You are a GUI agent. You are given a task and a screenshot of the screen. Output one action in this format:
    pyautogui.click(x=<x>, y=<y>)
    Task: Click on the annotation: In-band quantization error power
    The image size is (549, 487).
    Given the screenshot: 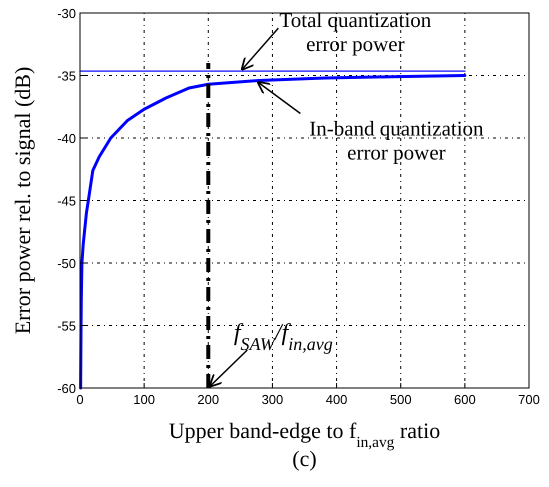 What is the action you would take?
    pyautogui.click(x=396, y=140)
    